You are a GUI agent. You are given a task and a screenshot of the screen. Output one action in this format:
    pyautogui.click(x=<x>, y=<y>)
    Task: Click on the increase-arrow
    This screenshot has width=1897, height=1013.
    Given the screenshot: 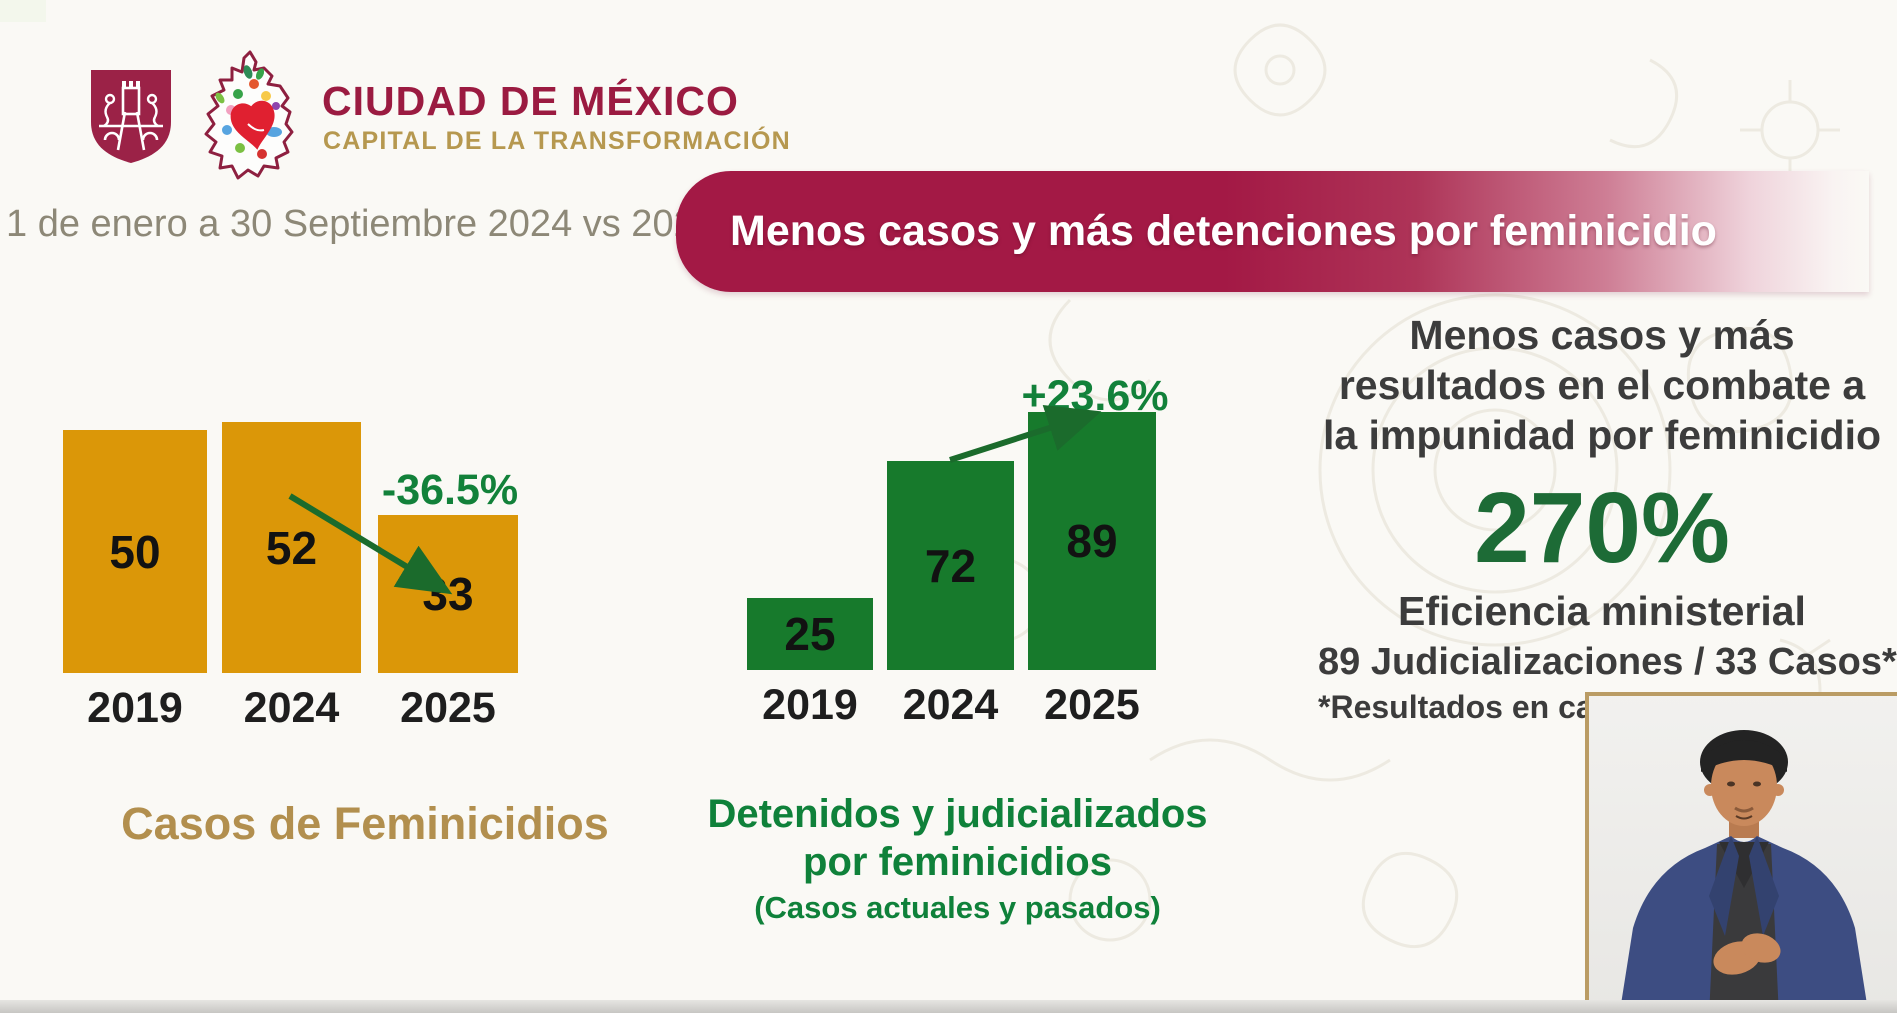 What is the action you would take?
    pyautogui.click(x=1025, y=434)
    